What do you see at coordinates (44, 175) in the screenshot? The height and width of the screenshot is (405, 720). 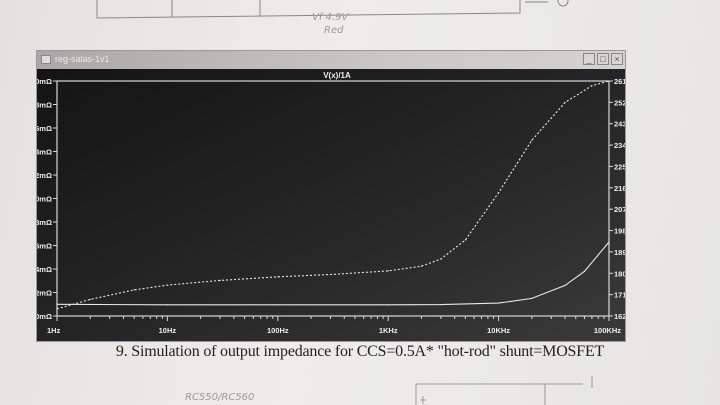 I see `left-axis-tick-label: 12mΩ` at bounding box center [44, 175].